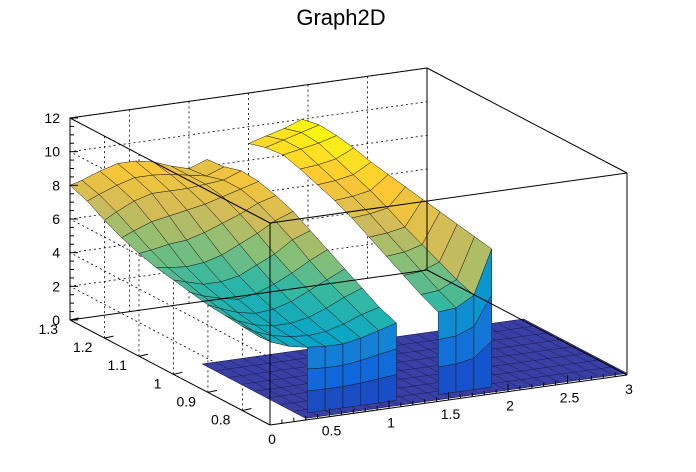  Describe the element at coordinates (83, 347) in the screenshot. I see `y-tick-label: 1.2` at that location.